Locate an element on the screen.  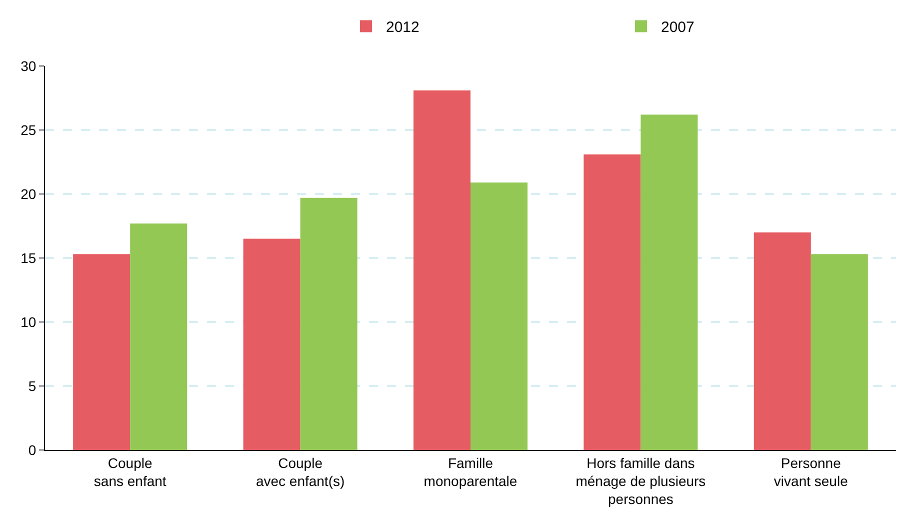
x-tick-label: Hors famille dans ménage de plusieurs personnes is located at coordinates (641, 481).